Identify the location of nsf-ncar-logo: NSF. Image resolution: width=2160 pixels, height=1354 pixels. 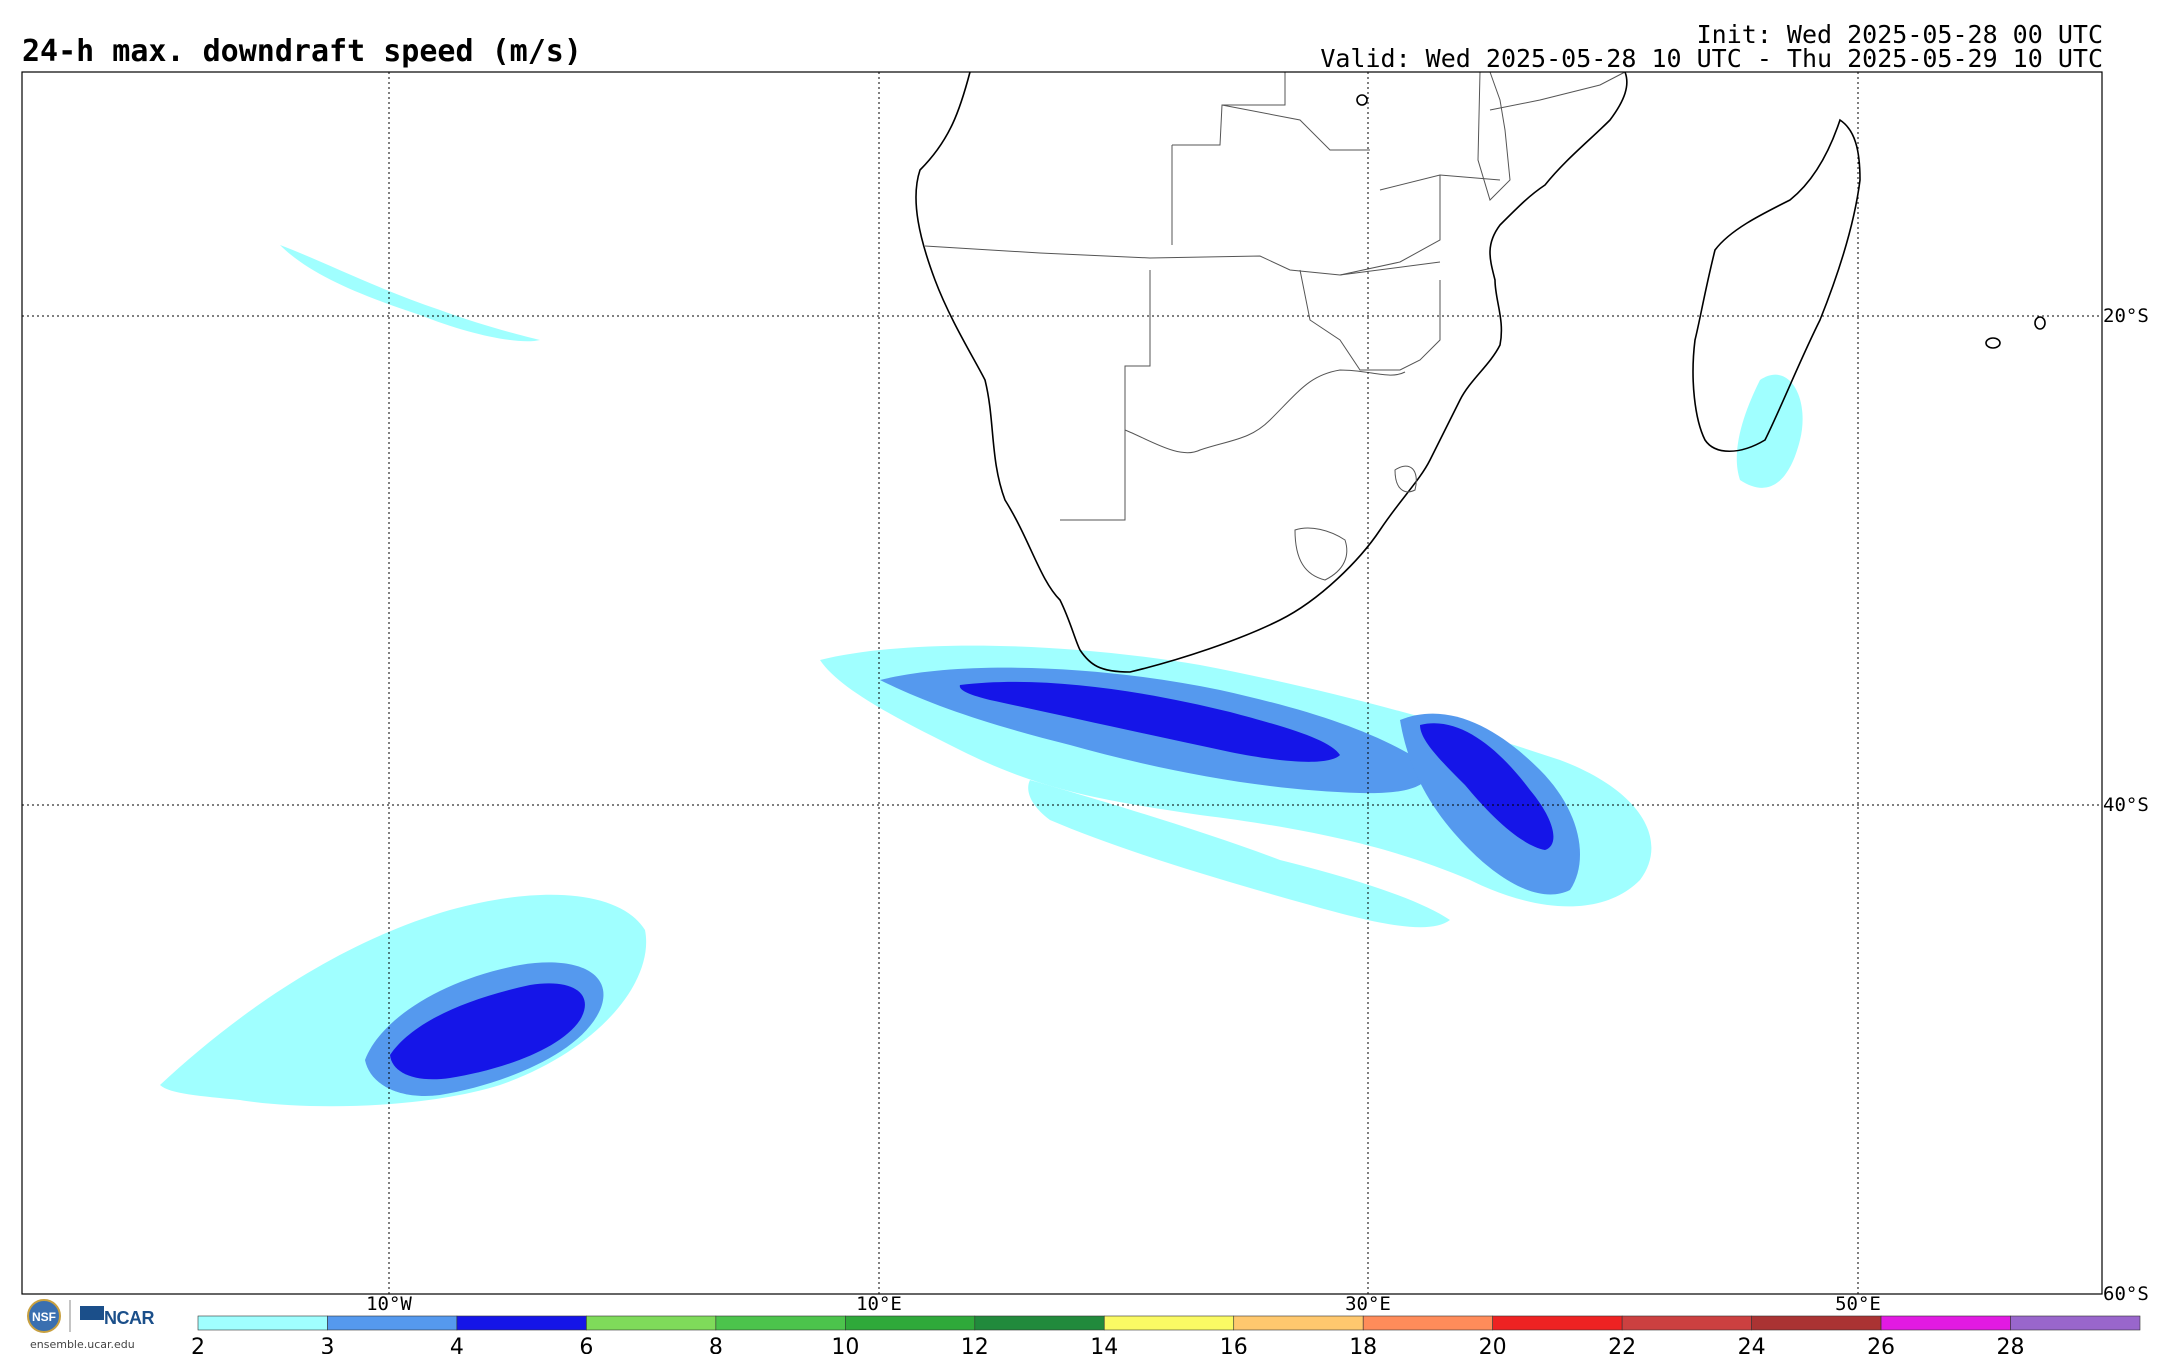
(94, 1324).